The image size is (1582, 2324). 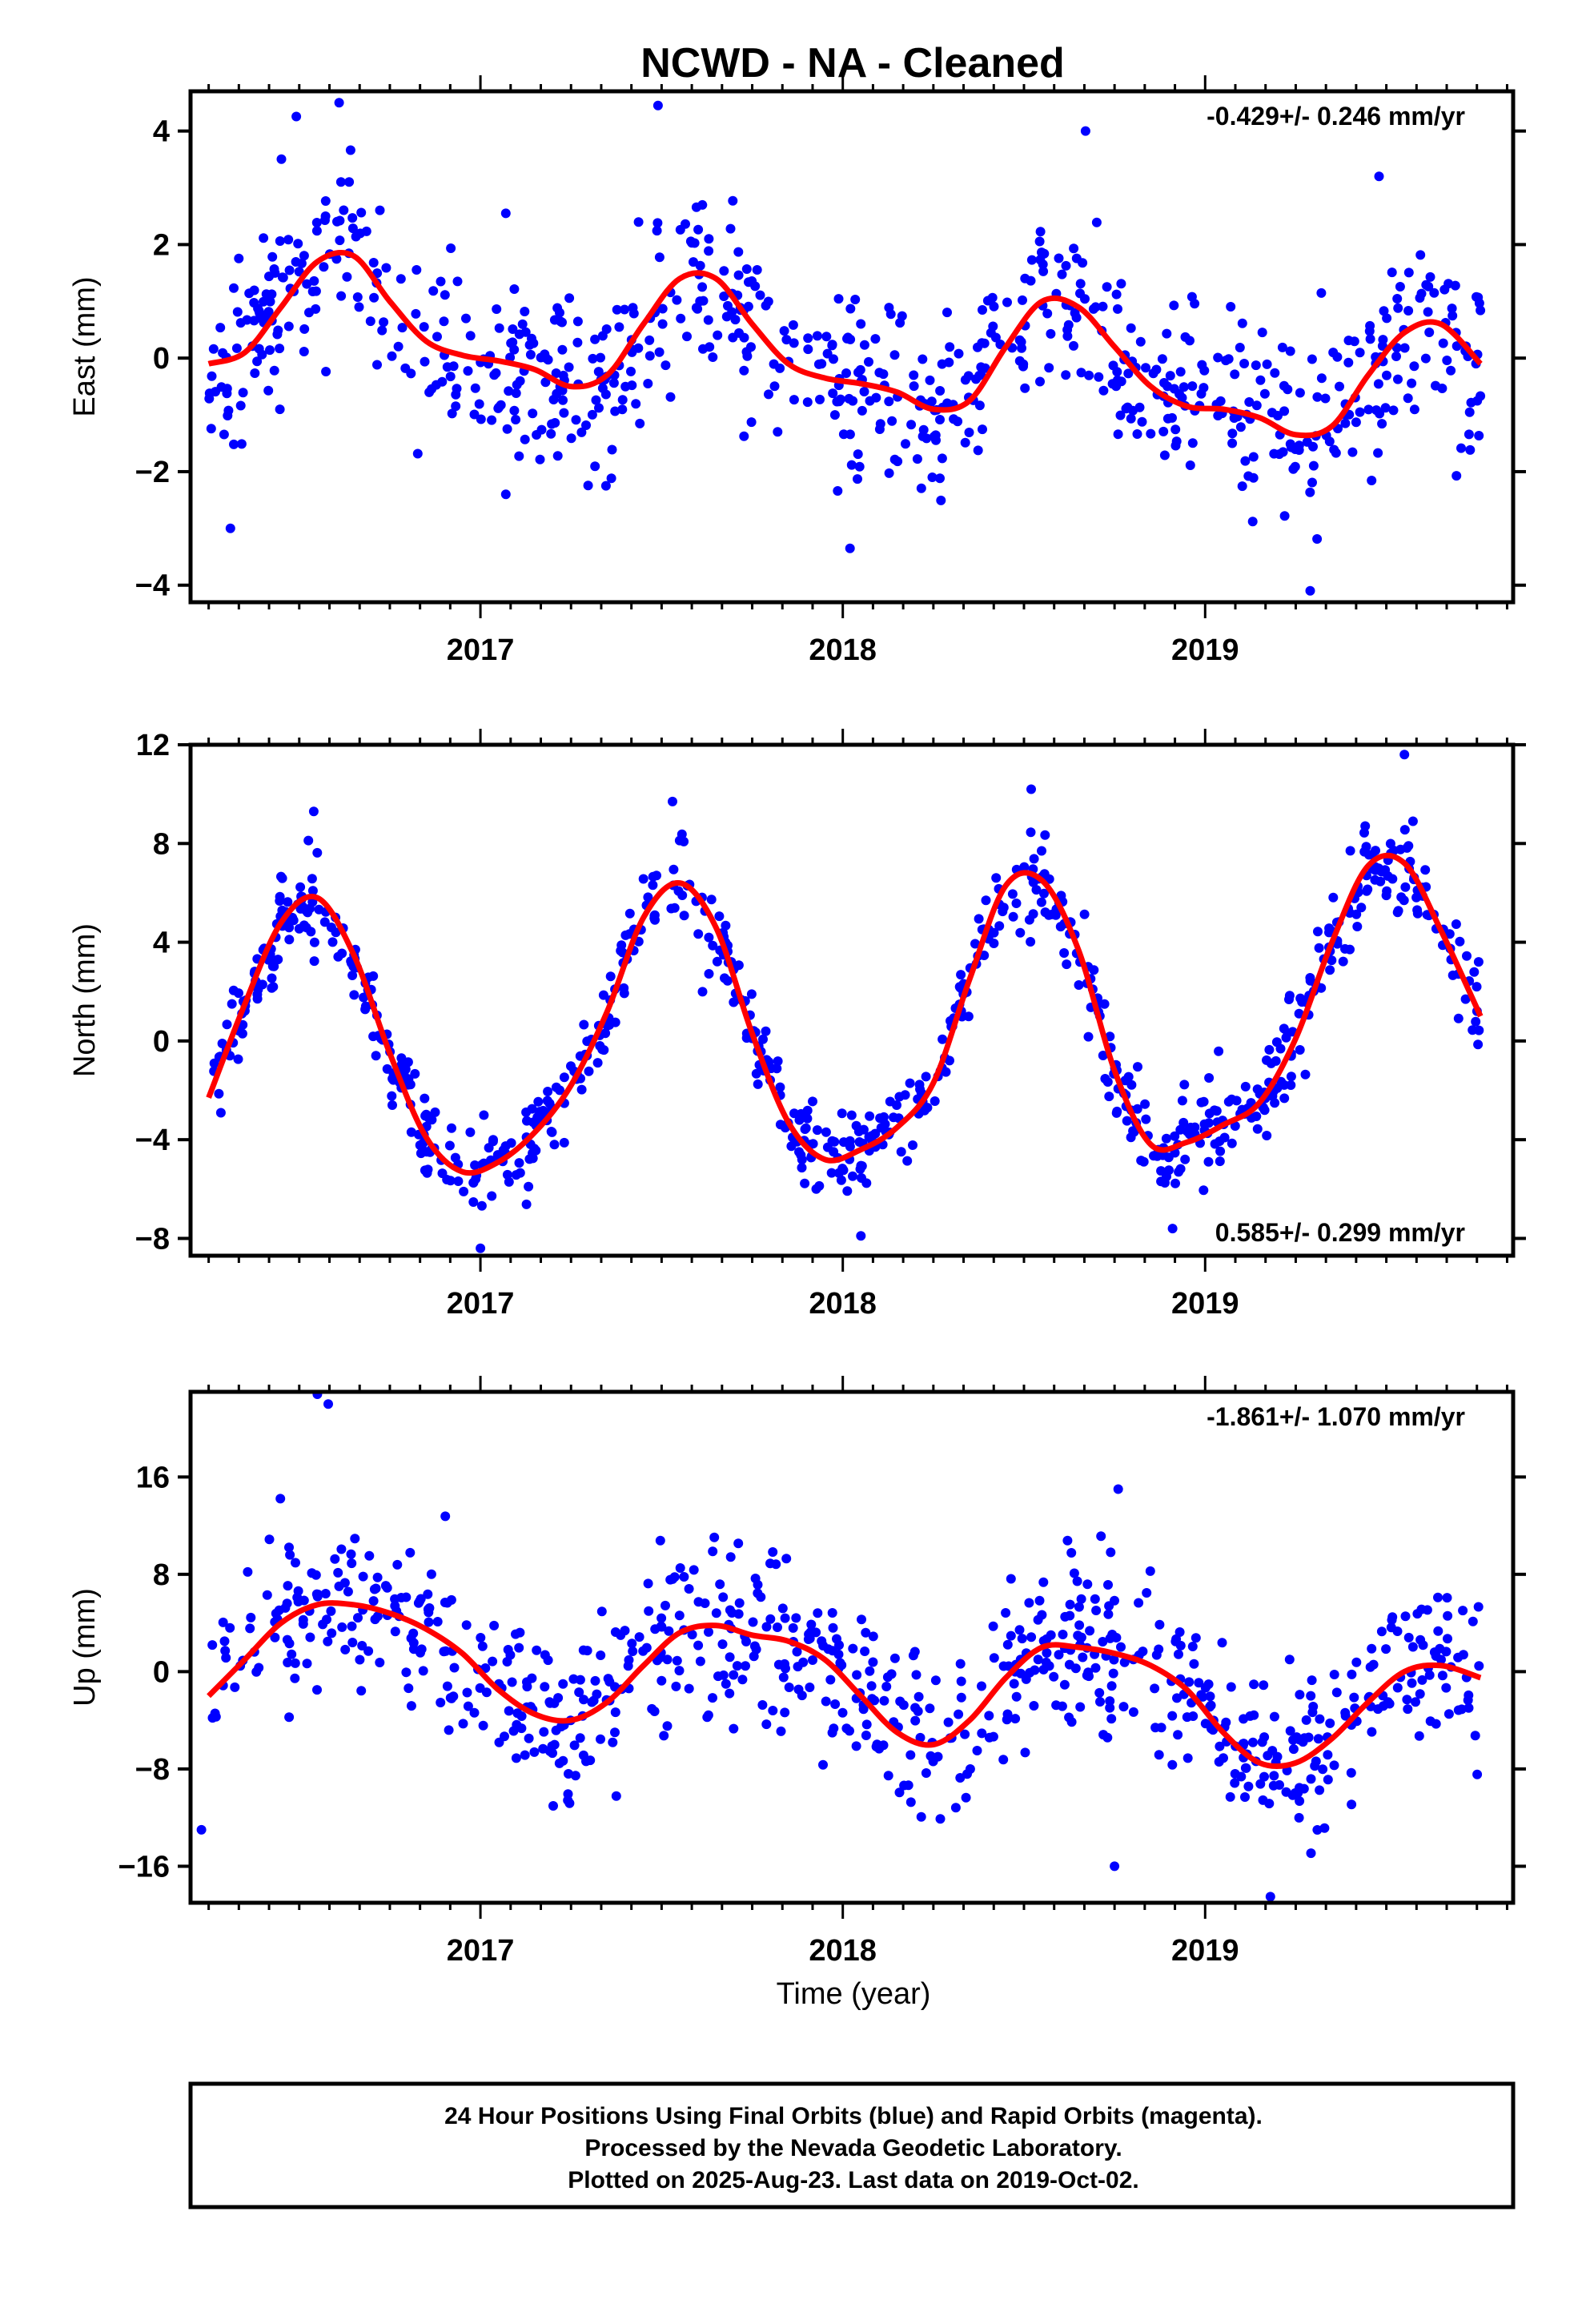 I want to click on up-y-tick-label: −16, so click(x=144, y=1867).